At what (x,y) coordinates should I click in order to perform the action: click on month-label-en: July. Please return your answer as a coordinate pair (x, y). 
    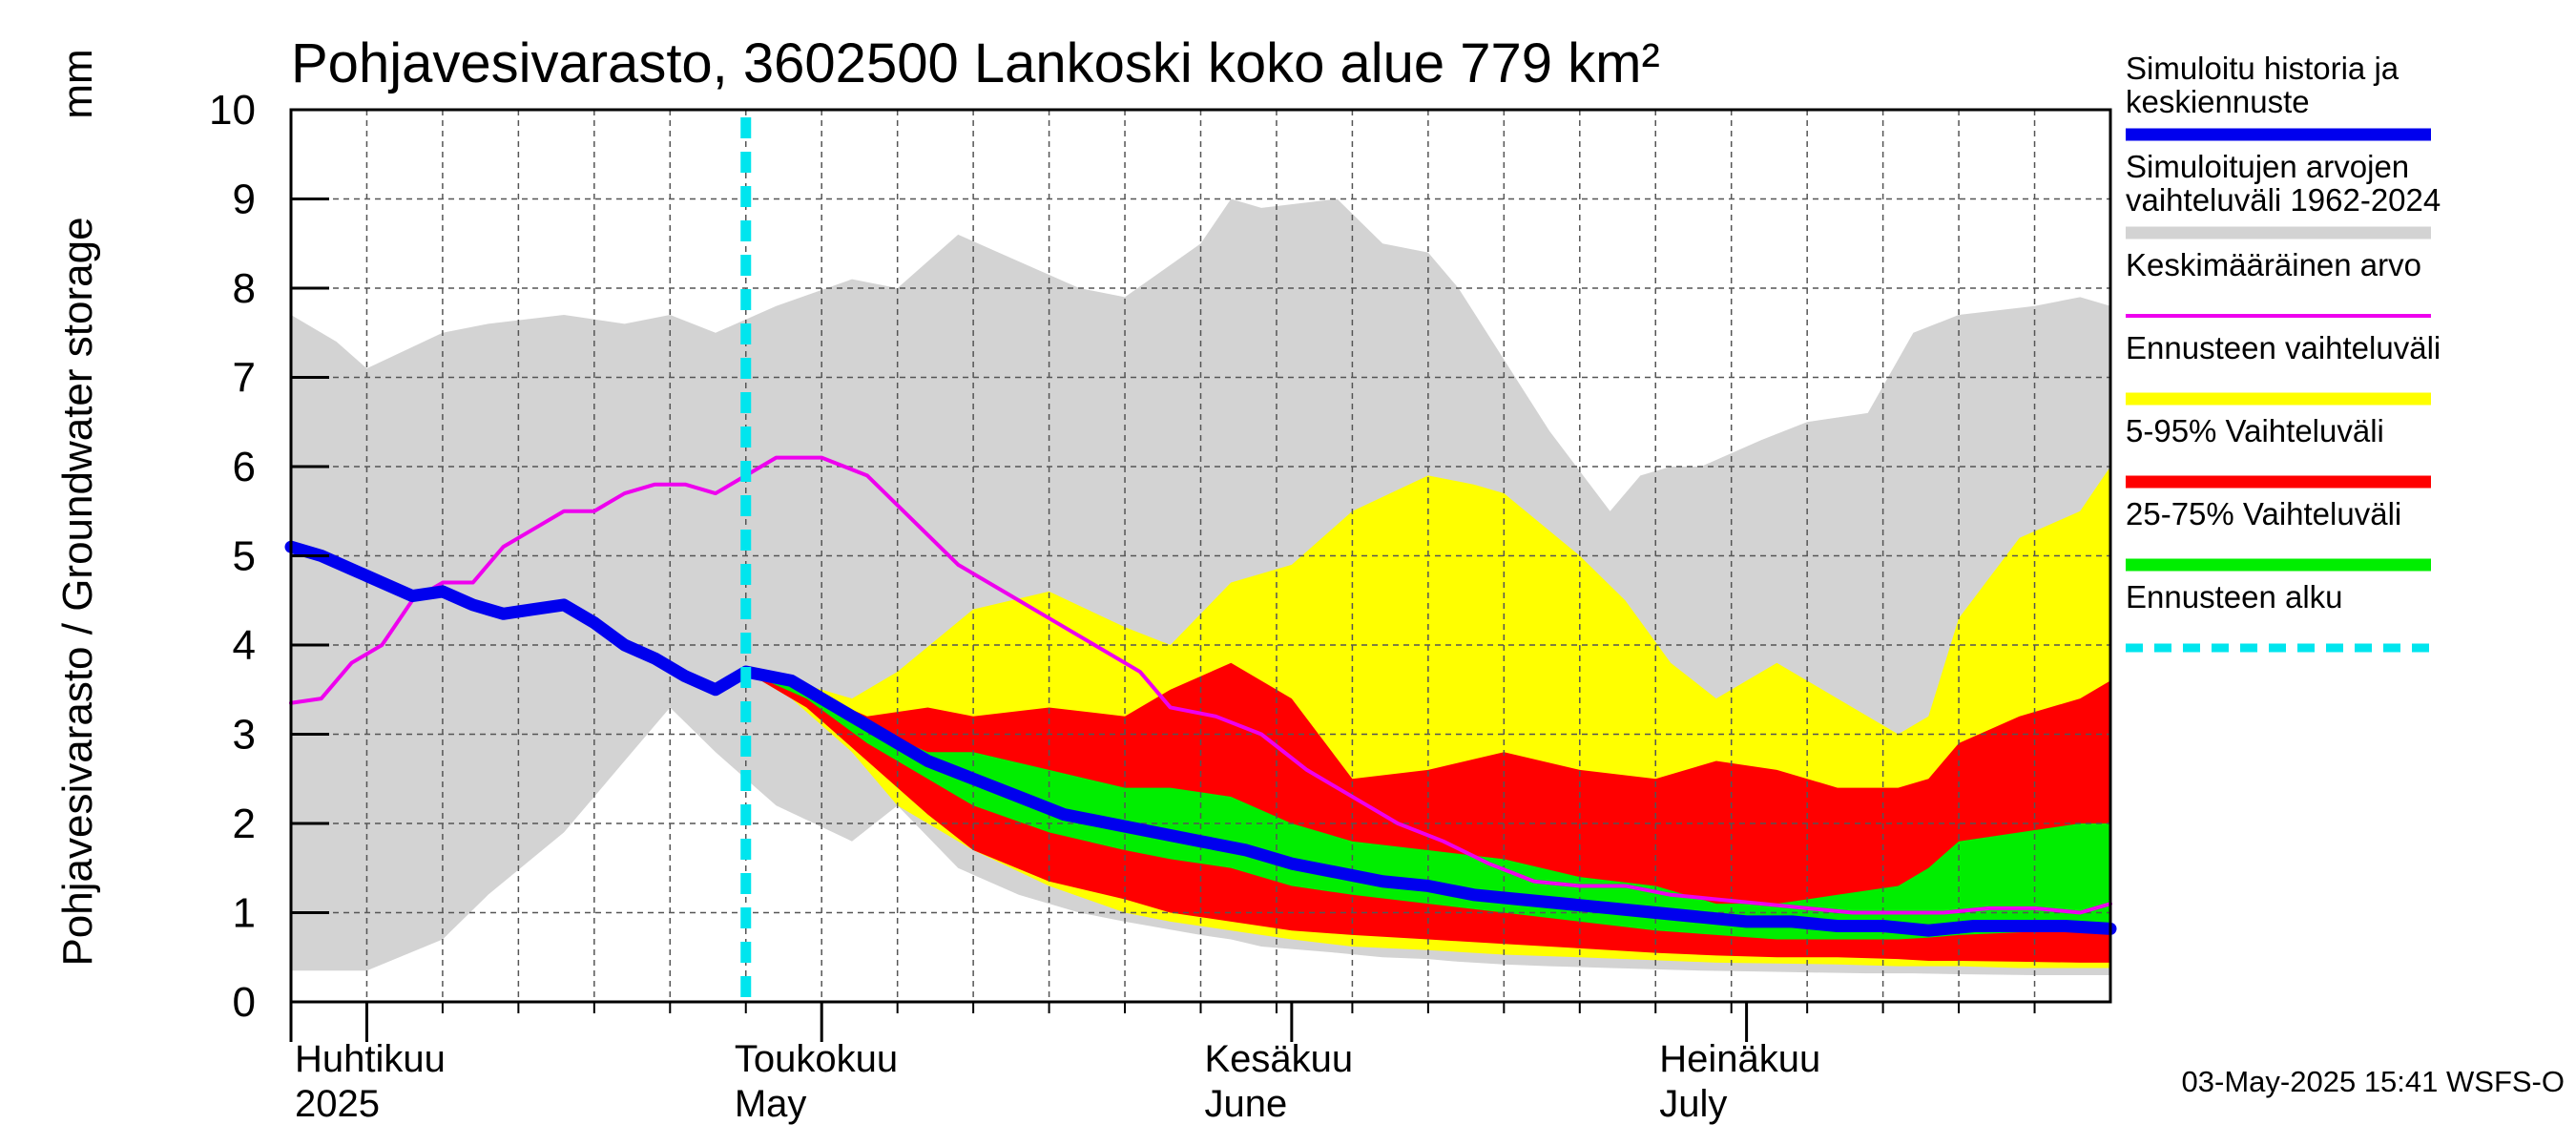
    Looking at the image, I should click on (1693, 1104).